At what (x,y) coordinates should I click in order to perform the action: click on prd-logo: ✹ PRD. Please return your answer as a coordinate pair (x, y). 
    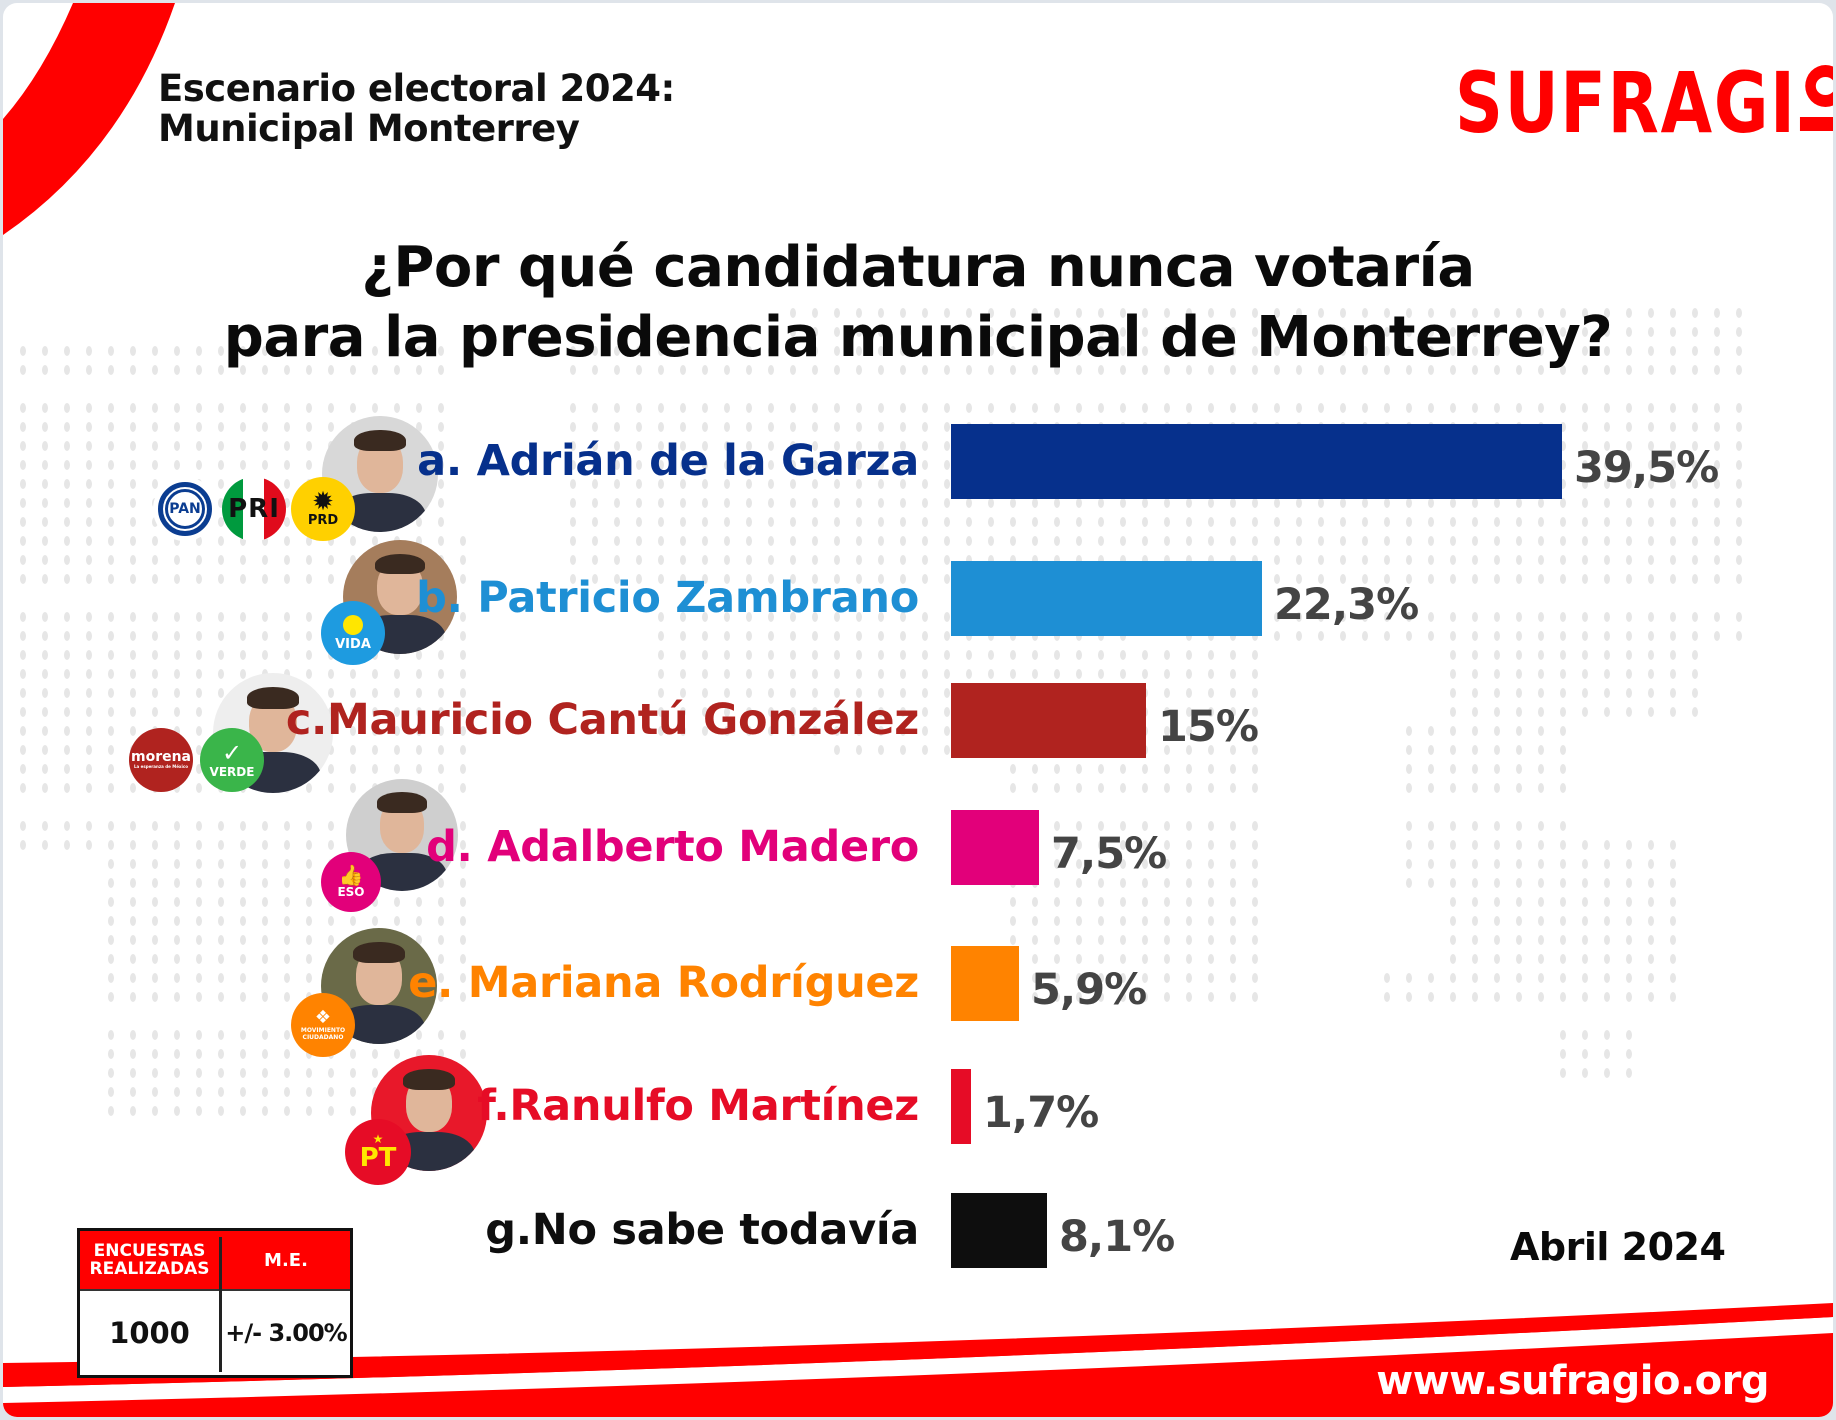
    Looking at the image, I should click on (323, 509).